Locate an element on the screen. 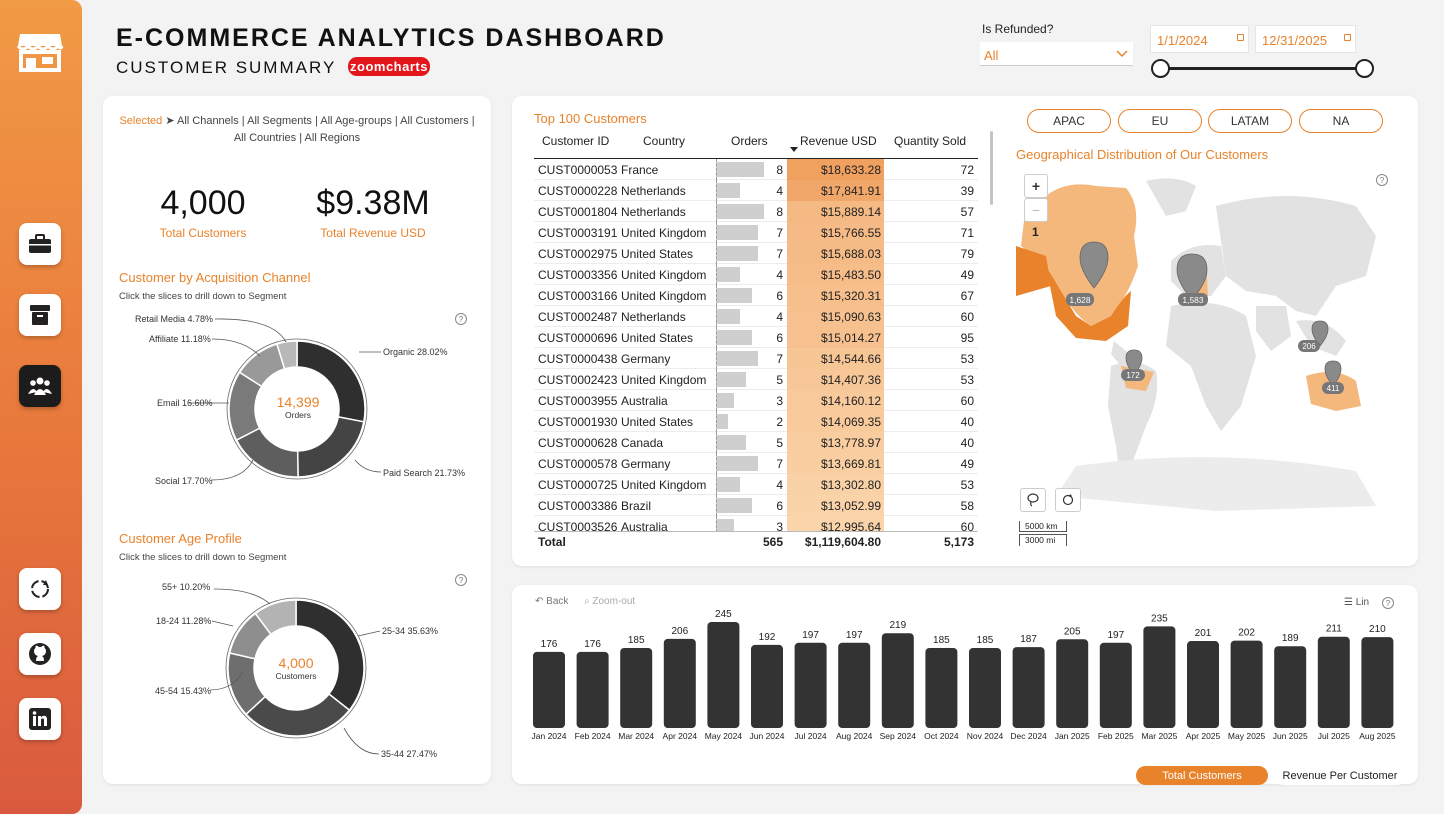  table-row: CUST0002423 United Kingdom 5 $14,407.36 53 is located at coordinates (756, 379).